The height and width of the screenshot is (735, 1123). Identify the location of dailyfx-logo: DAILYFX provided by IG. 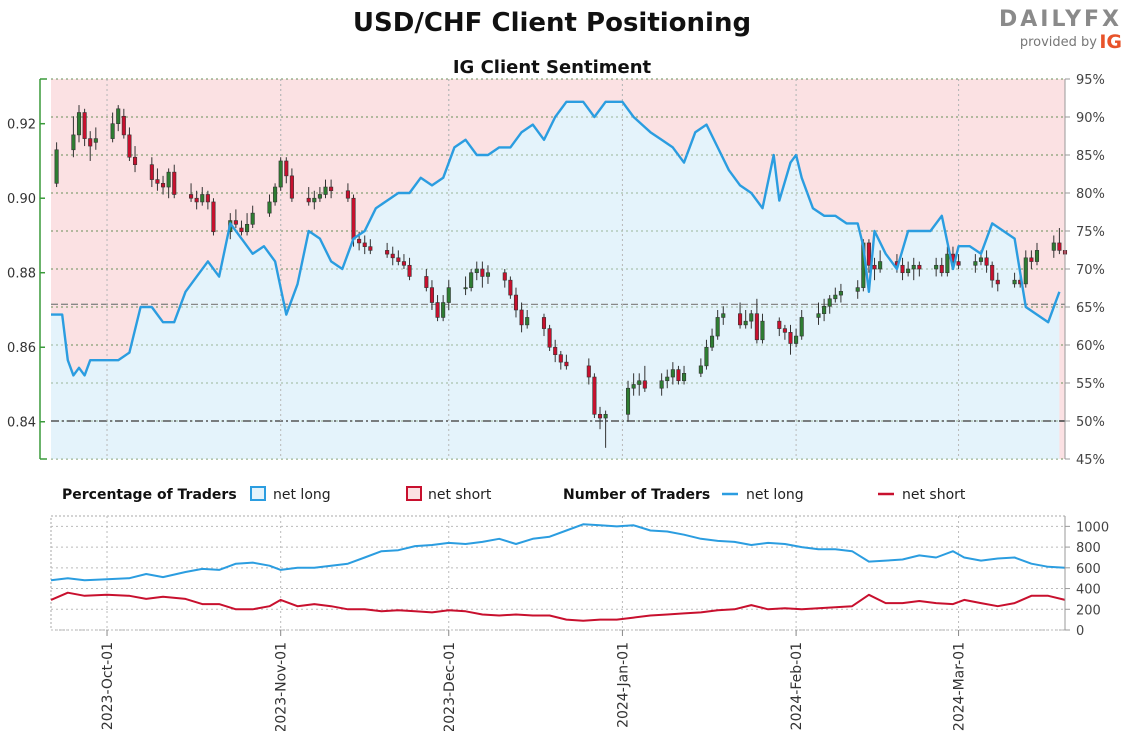
(1060, 30).